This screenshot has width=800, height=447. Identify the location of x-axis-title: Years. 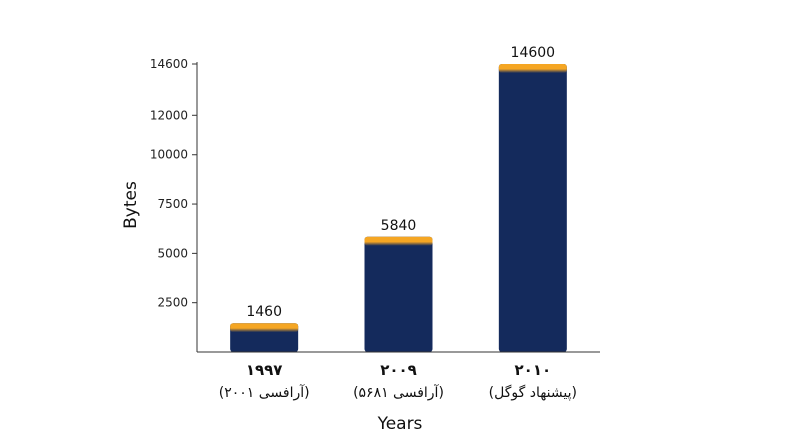
(400, 424).